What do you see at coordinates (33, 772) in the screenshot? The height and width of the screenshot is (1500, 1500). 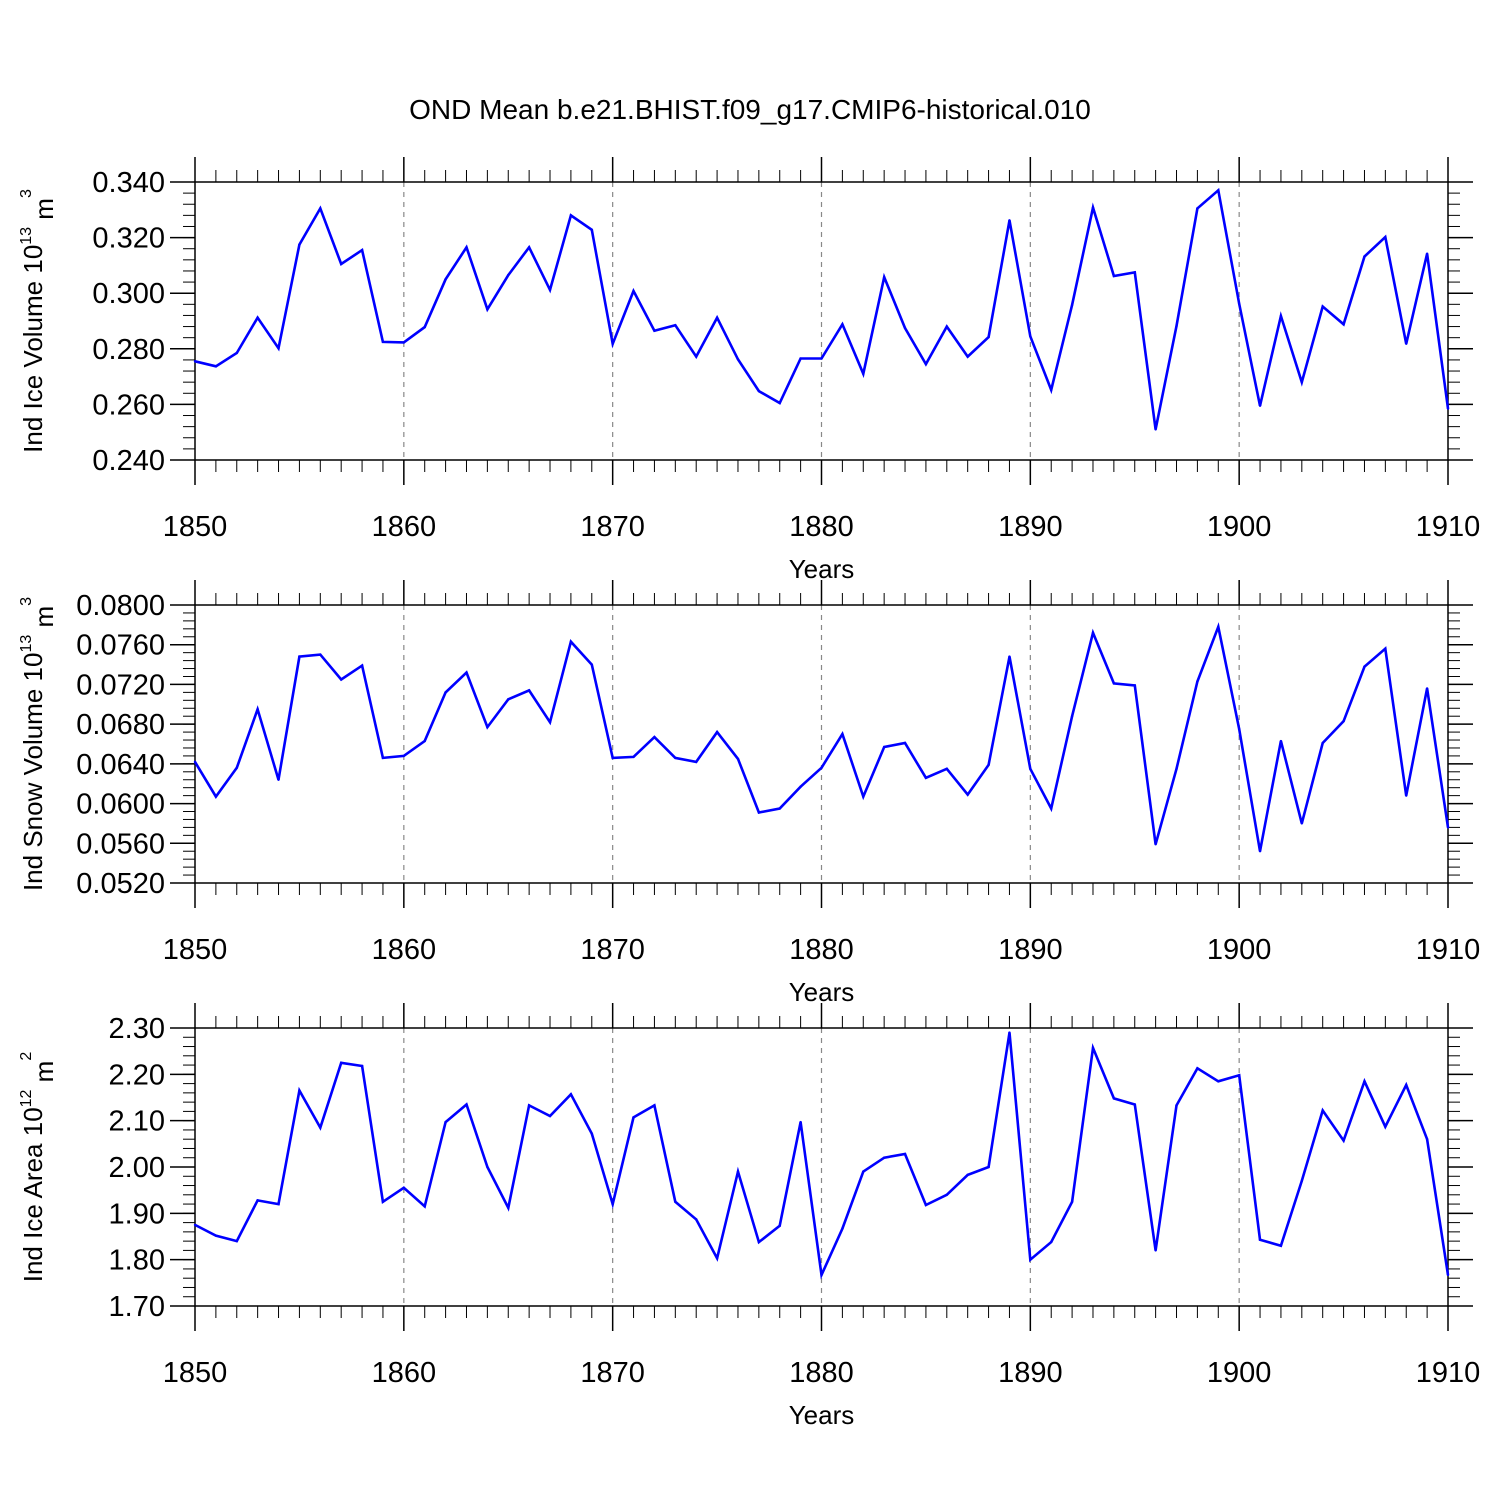 I see `y-axis-label-prefix: Ind Snow Volume 10` at bounding box center [33, 772].